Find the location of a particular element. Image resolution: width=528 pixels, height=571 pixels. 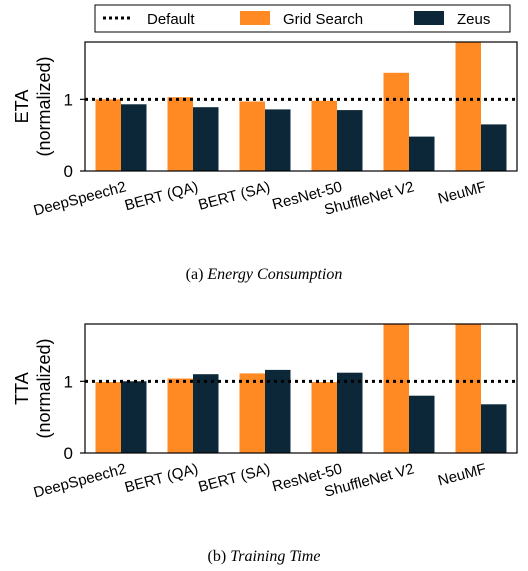

caption-energy-prefix: (a) is located at coordinates (196, 274).